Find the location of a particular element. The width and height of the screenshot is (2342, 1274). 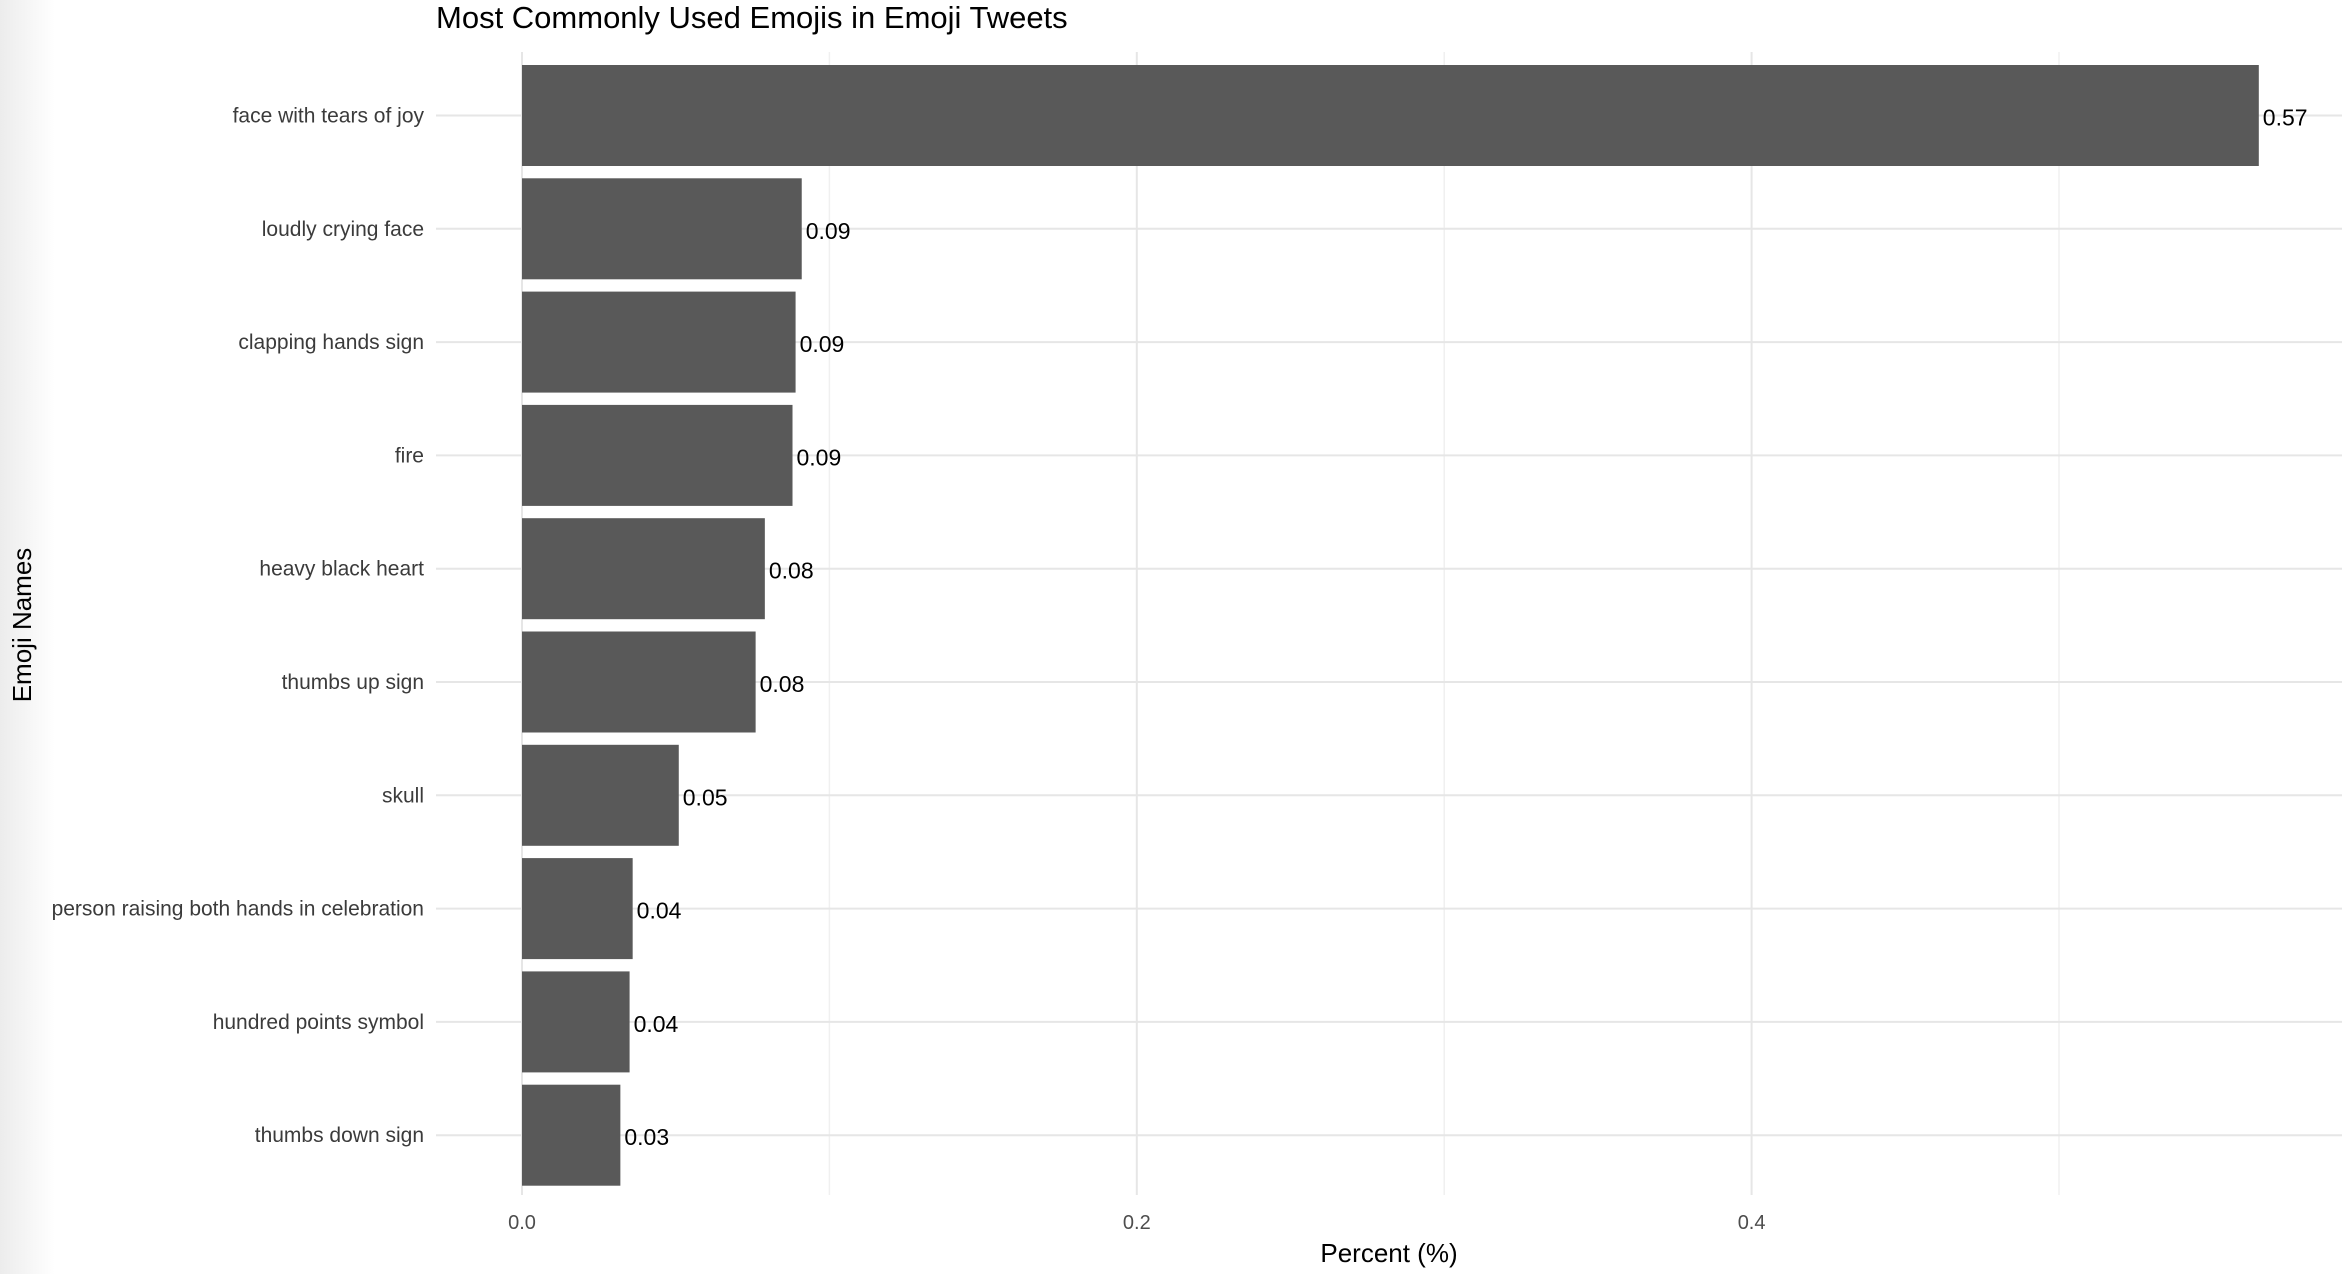

x-tick-label: 0.2 is located at coordinates (1137, 1223).